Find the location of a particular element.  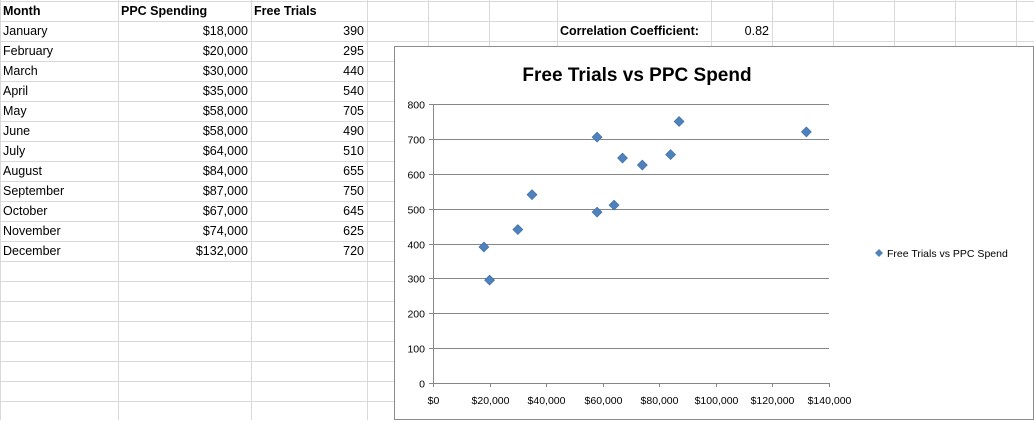

legend-label: Free Trials vs PPC Spend is located at coordinates (947, 254).